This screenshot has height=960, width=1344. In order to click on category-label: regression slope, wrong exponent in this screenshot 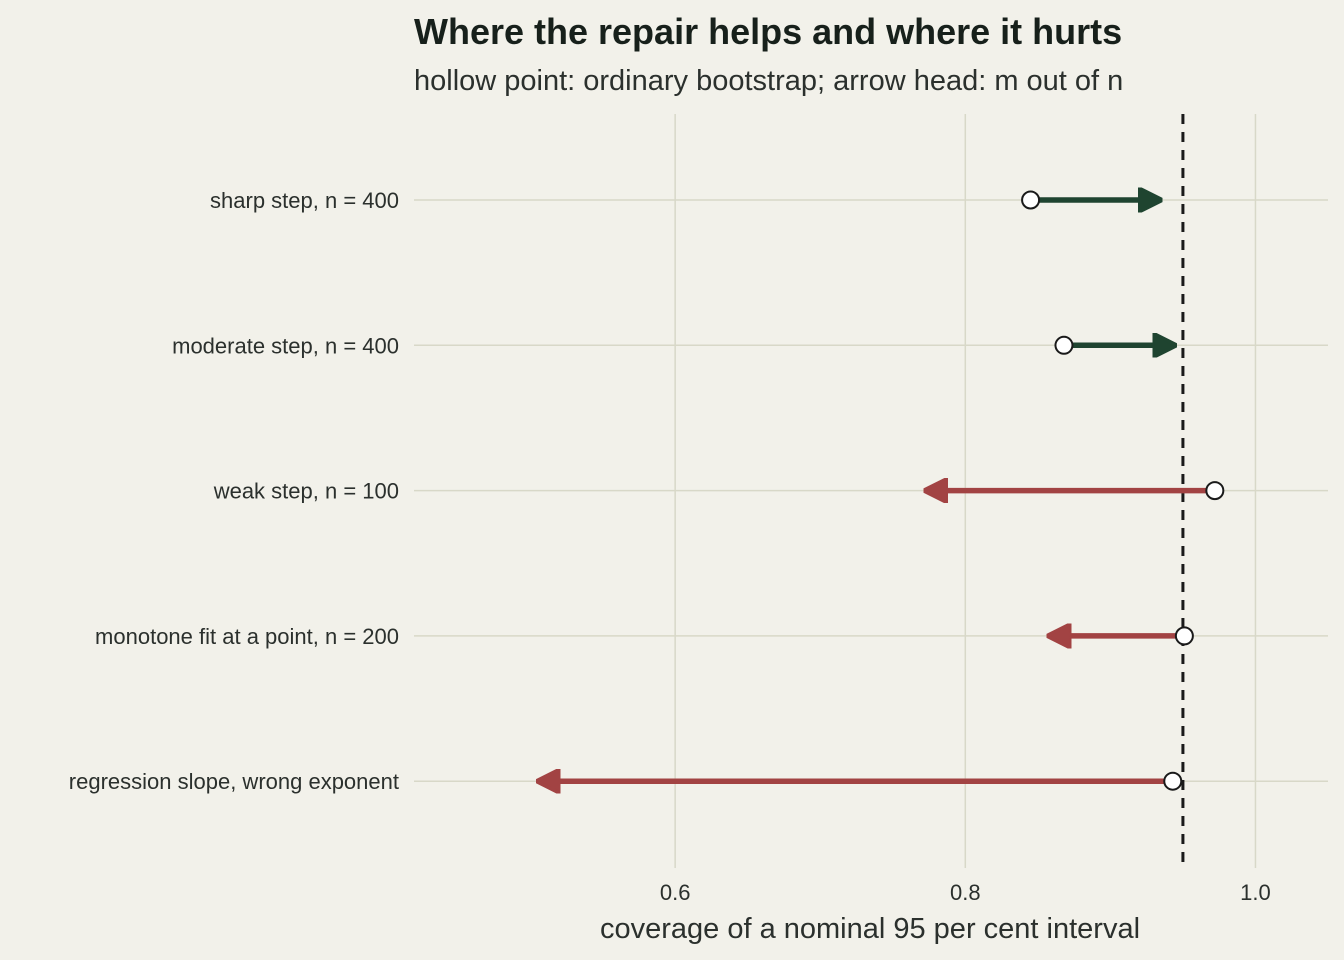, I will do `click(234, 781)`.